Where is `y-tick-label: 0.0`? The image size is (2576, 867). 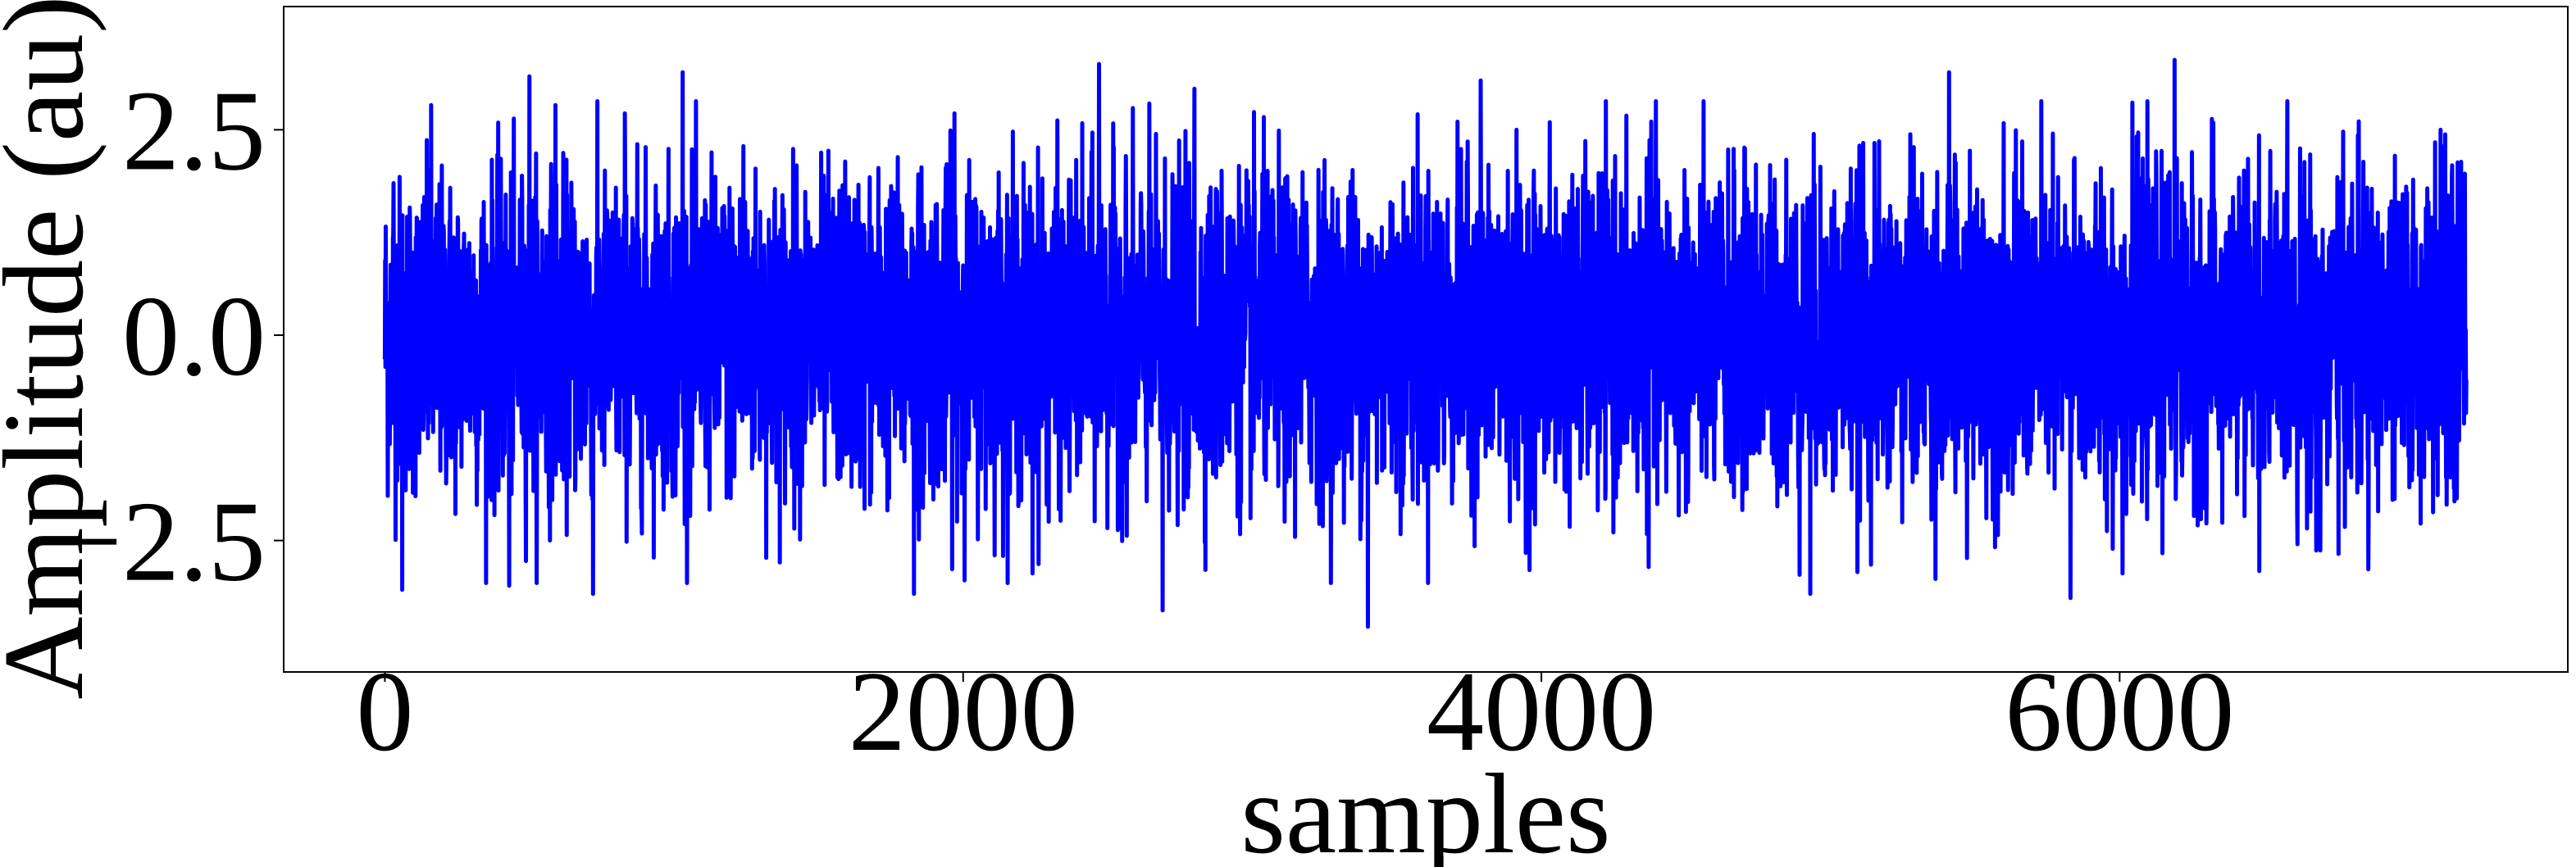
y-tick-label: 0.0 is located at coordinates (194, 336).